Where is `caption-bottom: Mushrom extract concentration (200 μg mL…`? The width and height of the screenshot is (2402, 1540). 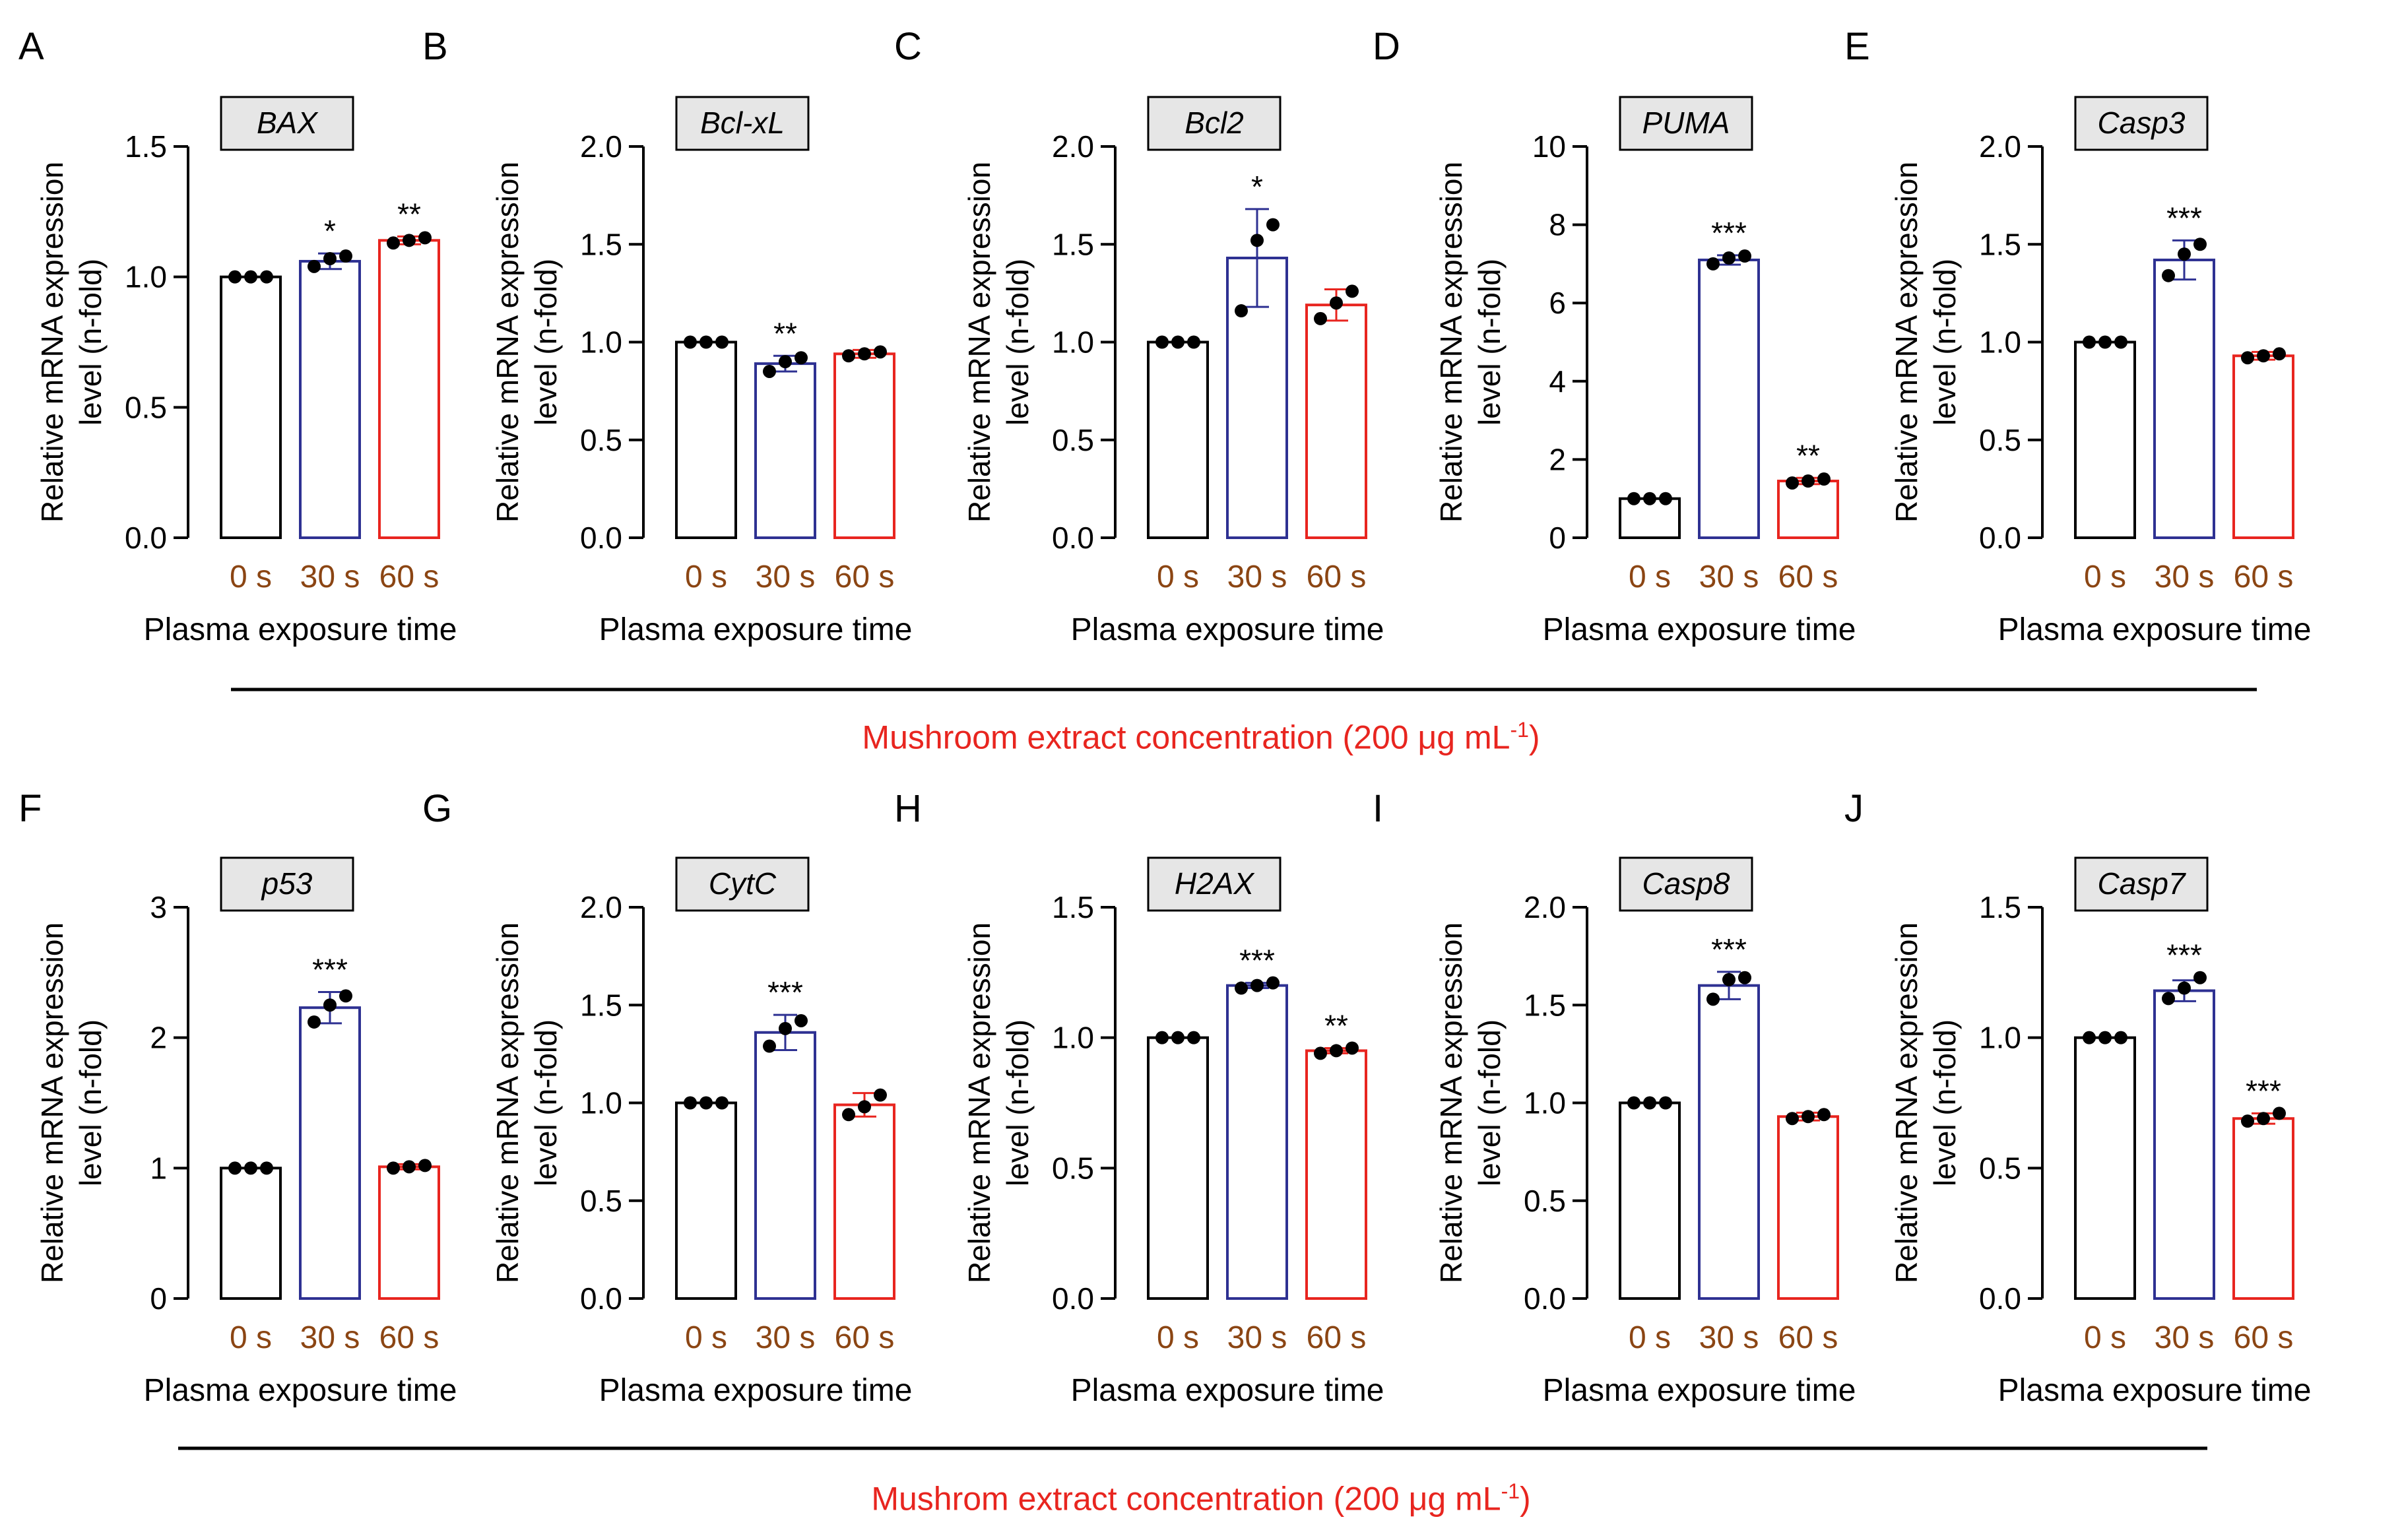
caption-bottom: Mushrom extract concentration (200 μg mL… is located at coordinates (1201, 1499).